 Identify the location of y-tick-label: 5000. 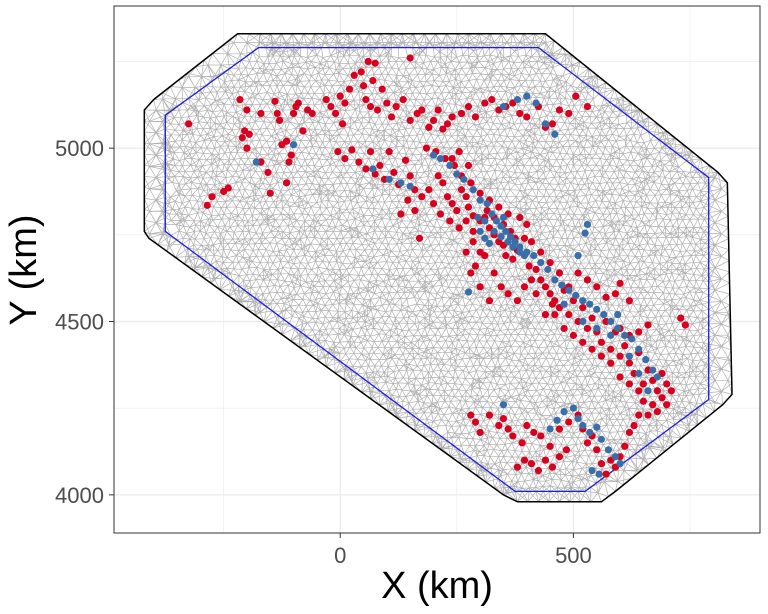
(79, 148).